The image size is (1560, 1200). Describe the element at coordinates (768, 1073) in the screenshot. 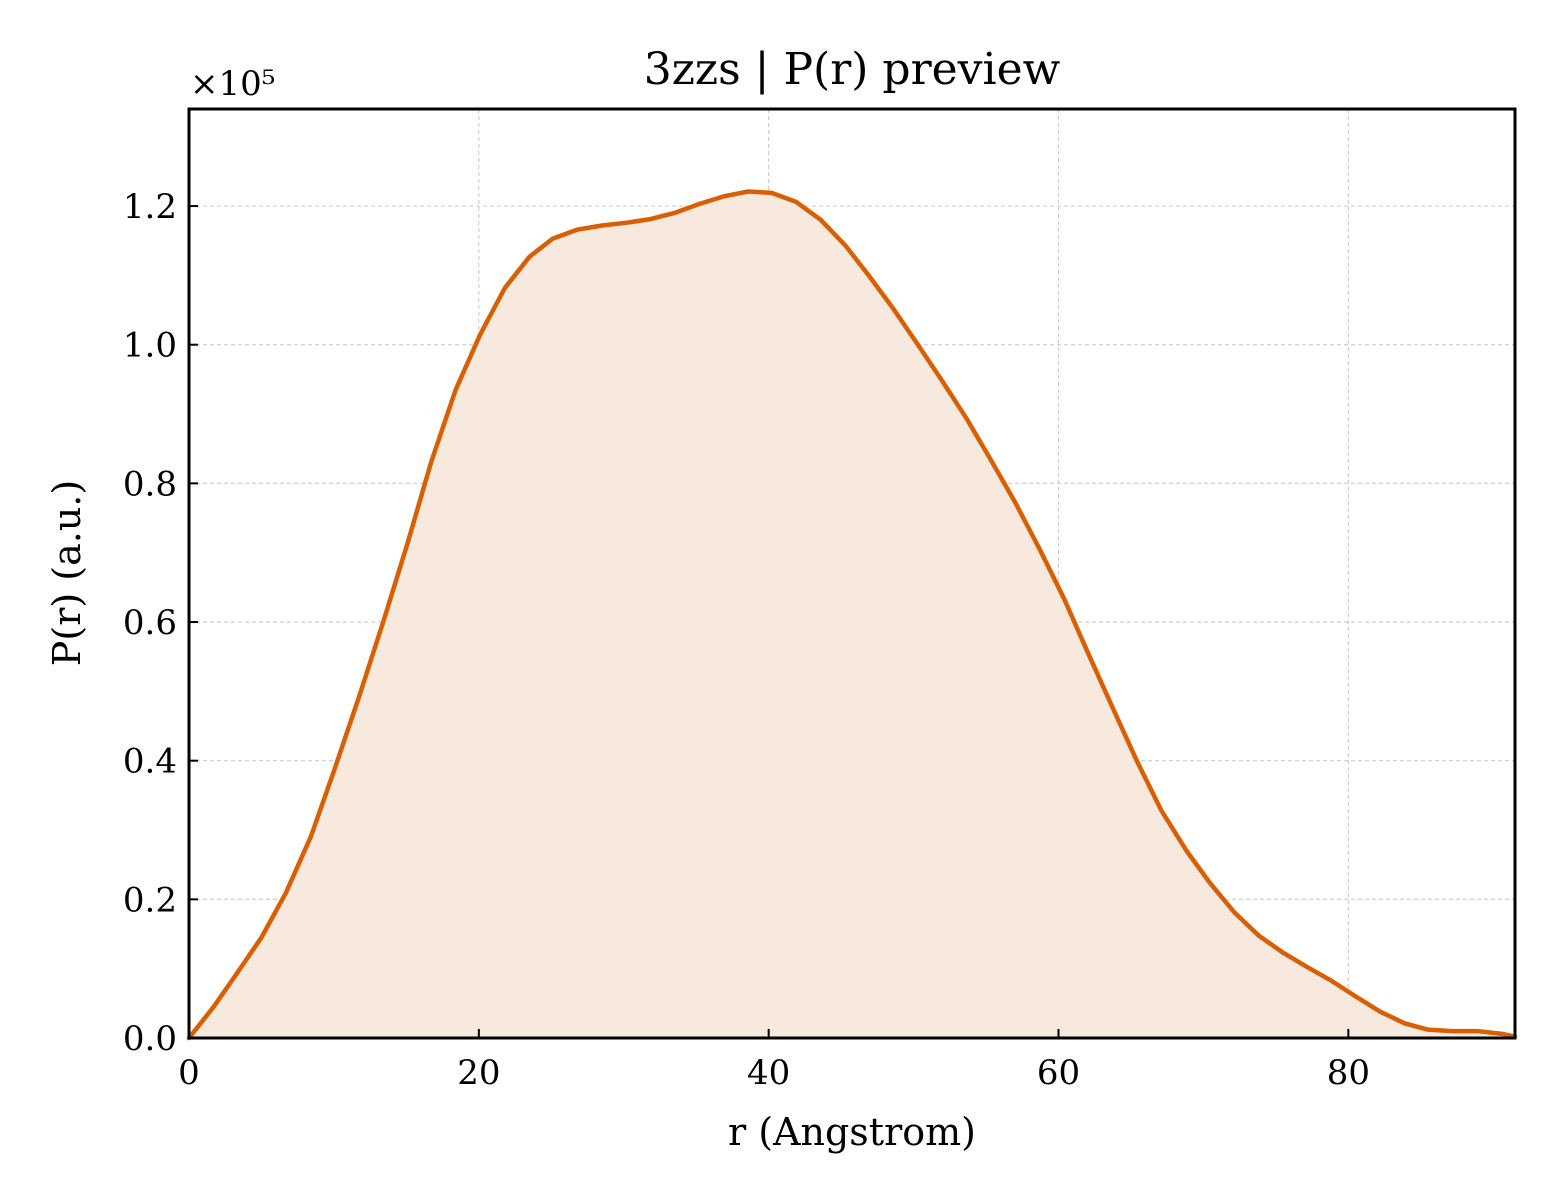

I see `x-tick-label: 40` at that location.